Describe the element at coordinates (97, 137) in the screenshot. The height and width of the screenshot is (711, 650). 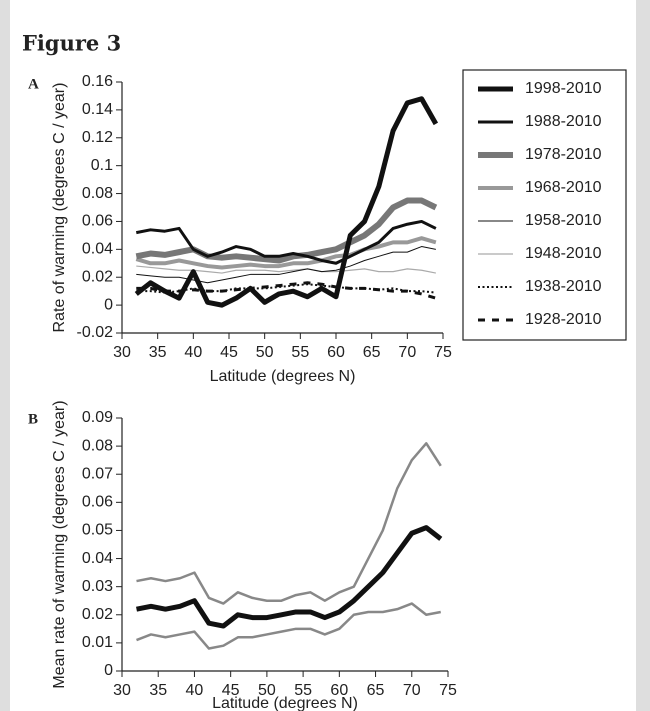
I see `y-tick-label: 0.12` at that location.